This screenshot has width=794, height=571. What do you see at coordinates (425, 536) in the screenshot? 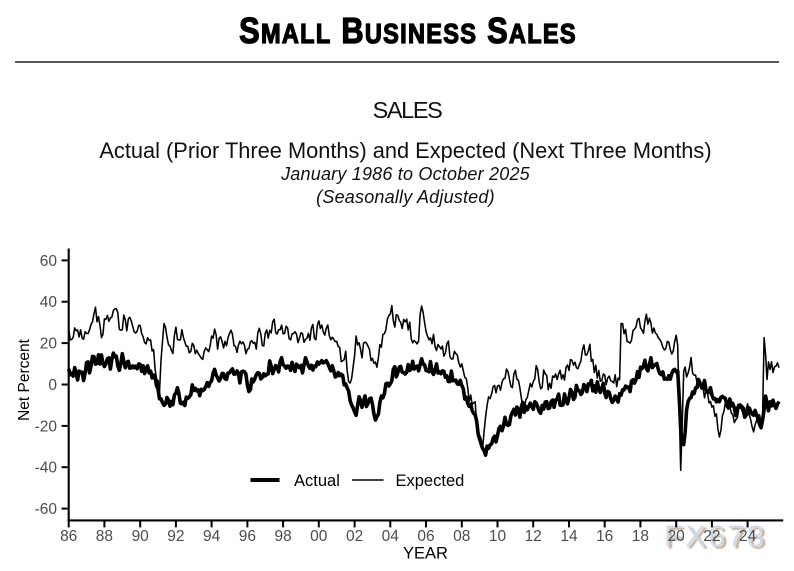
I see `svg-text: 06` at bounding box center [425, 536].